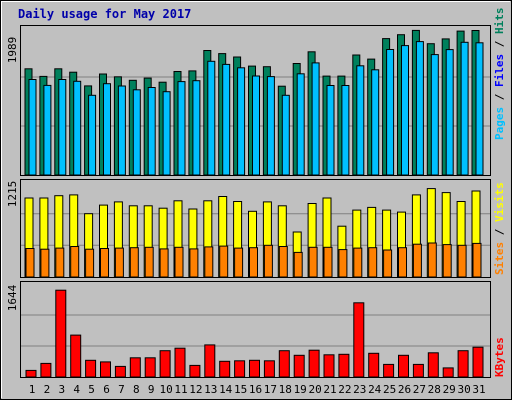 This screenshot has width=512, height=400. I want to click on hits-ymax-label: 1989, so click(12, 50).